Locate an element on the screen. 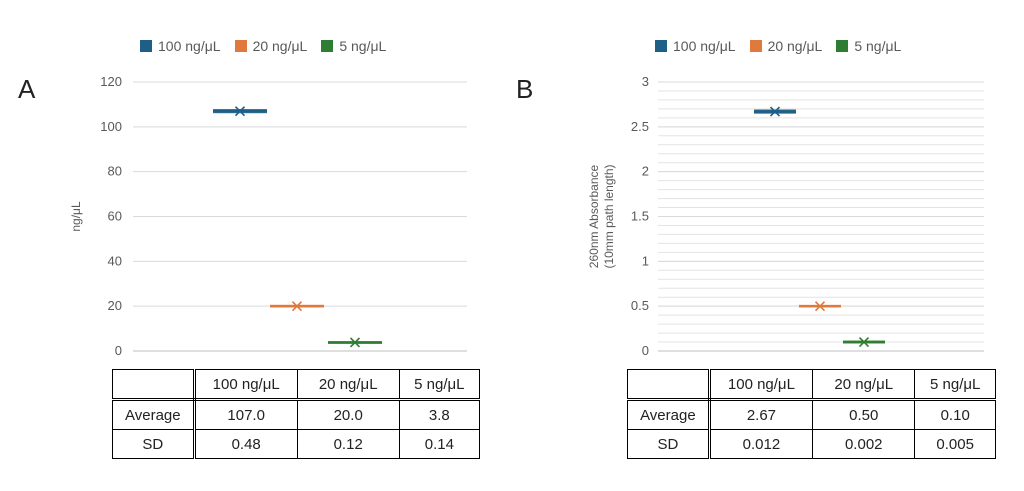  table-row: SD 0.012 0.002 0.005 is located at coordinates (811, 444).